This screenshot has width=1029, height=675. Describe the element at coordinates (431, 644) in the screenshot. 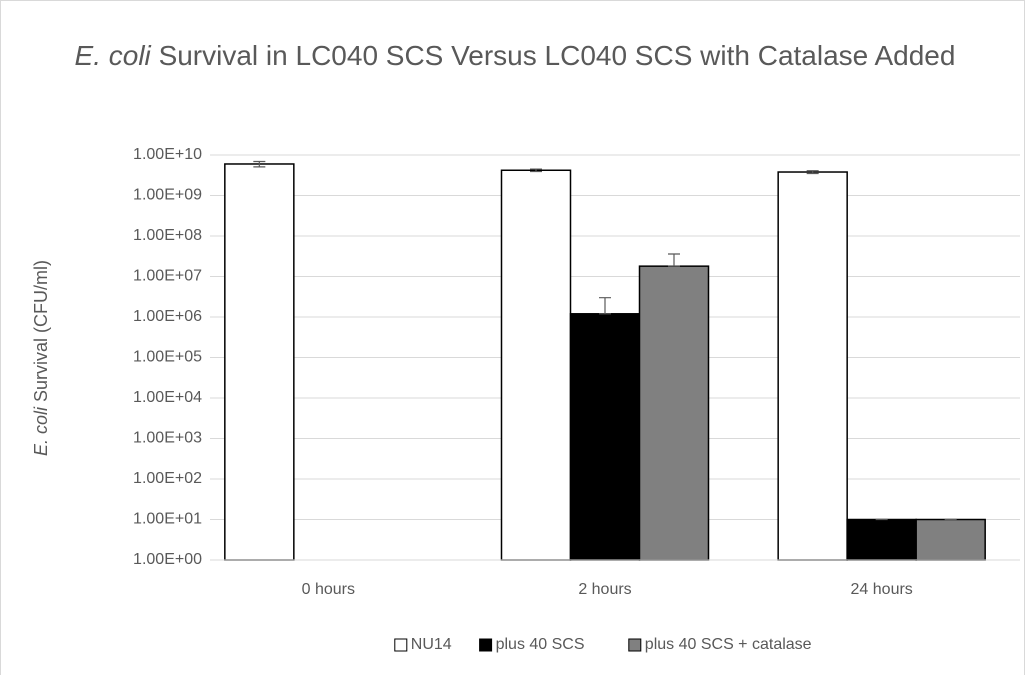

I see `legend-label: NU14` at that location.